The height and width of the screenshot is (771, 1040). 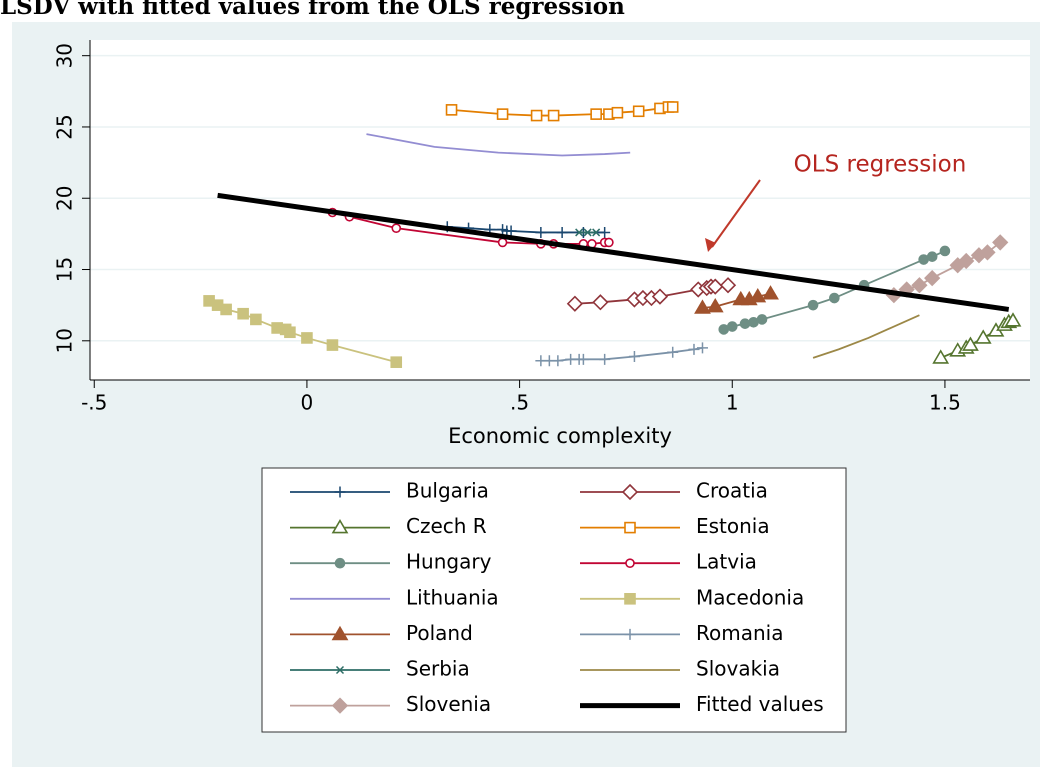 I want to click on x-tick-label: 0, so click(x=307, y=403).